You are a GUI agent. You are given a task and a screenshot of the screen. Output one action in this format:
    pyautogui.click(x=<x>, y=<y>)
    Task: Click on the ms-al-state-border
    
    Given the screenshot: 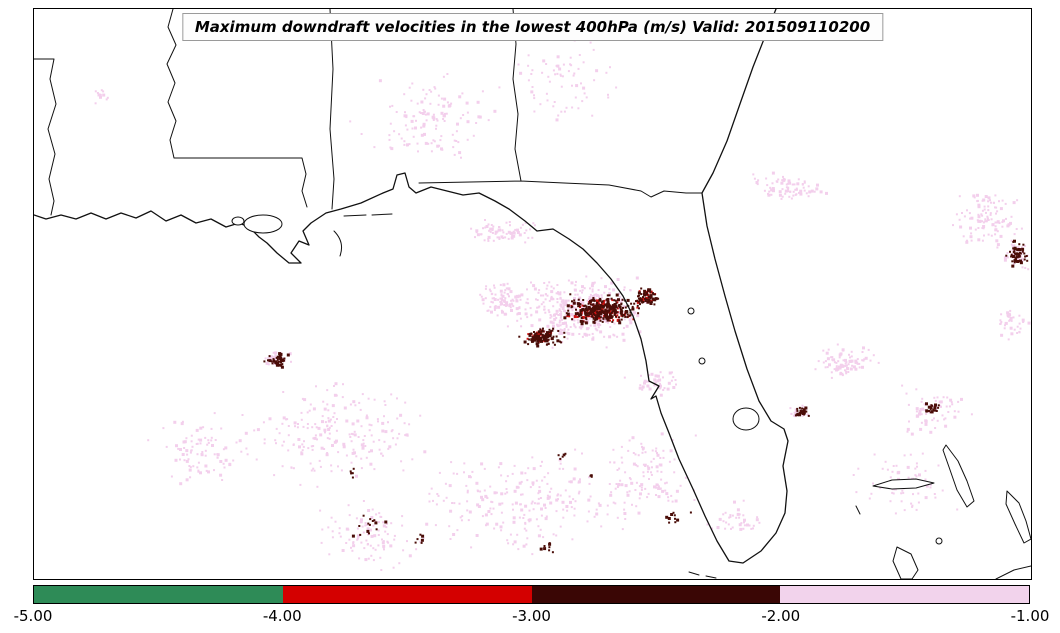 What is the action you would take?
    pyautogui.click(x=332, y=109)
    